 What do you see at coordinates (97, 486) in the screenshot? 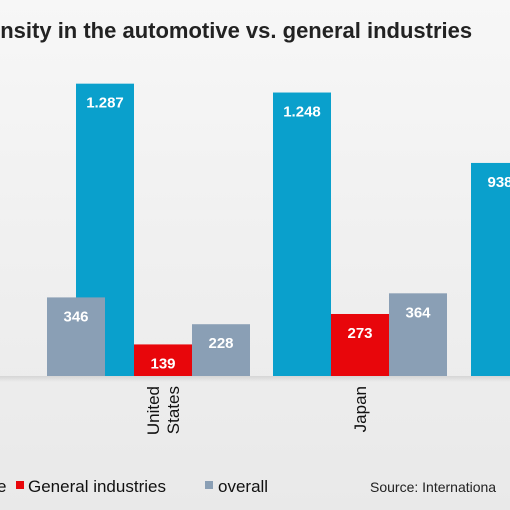
I see `legend-label: General industries` at bounding box center [97, 486].